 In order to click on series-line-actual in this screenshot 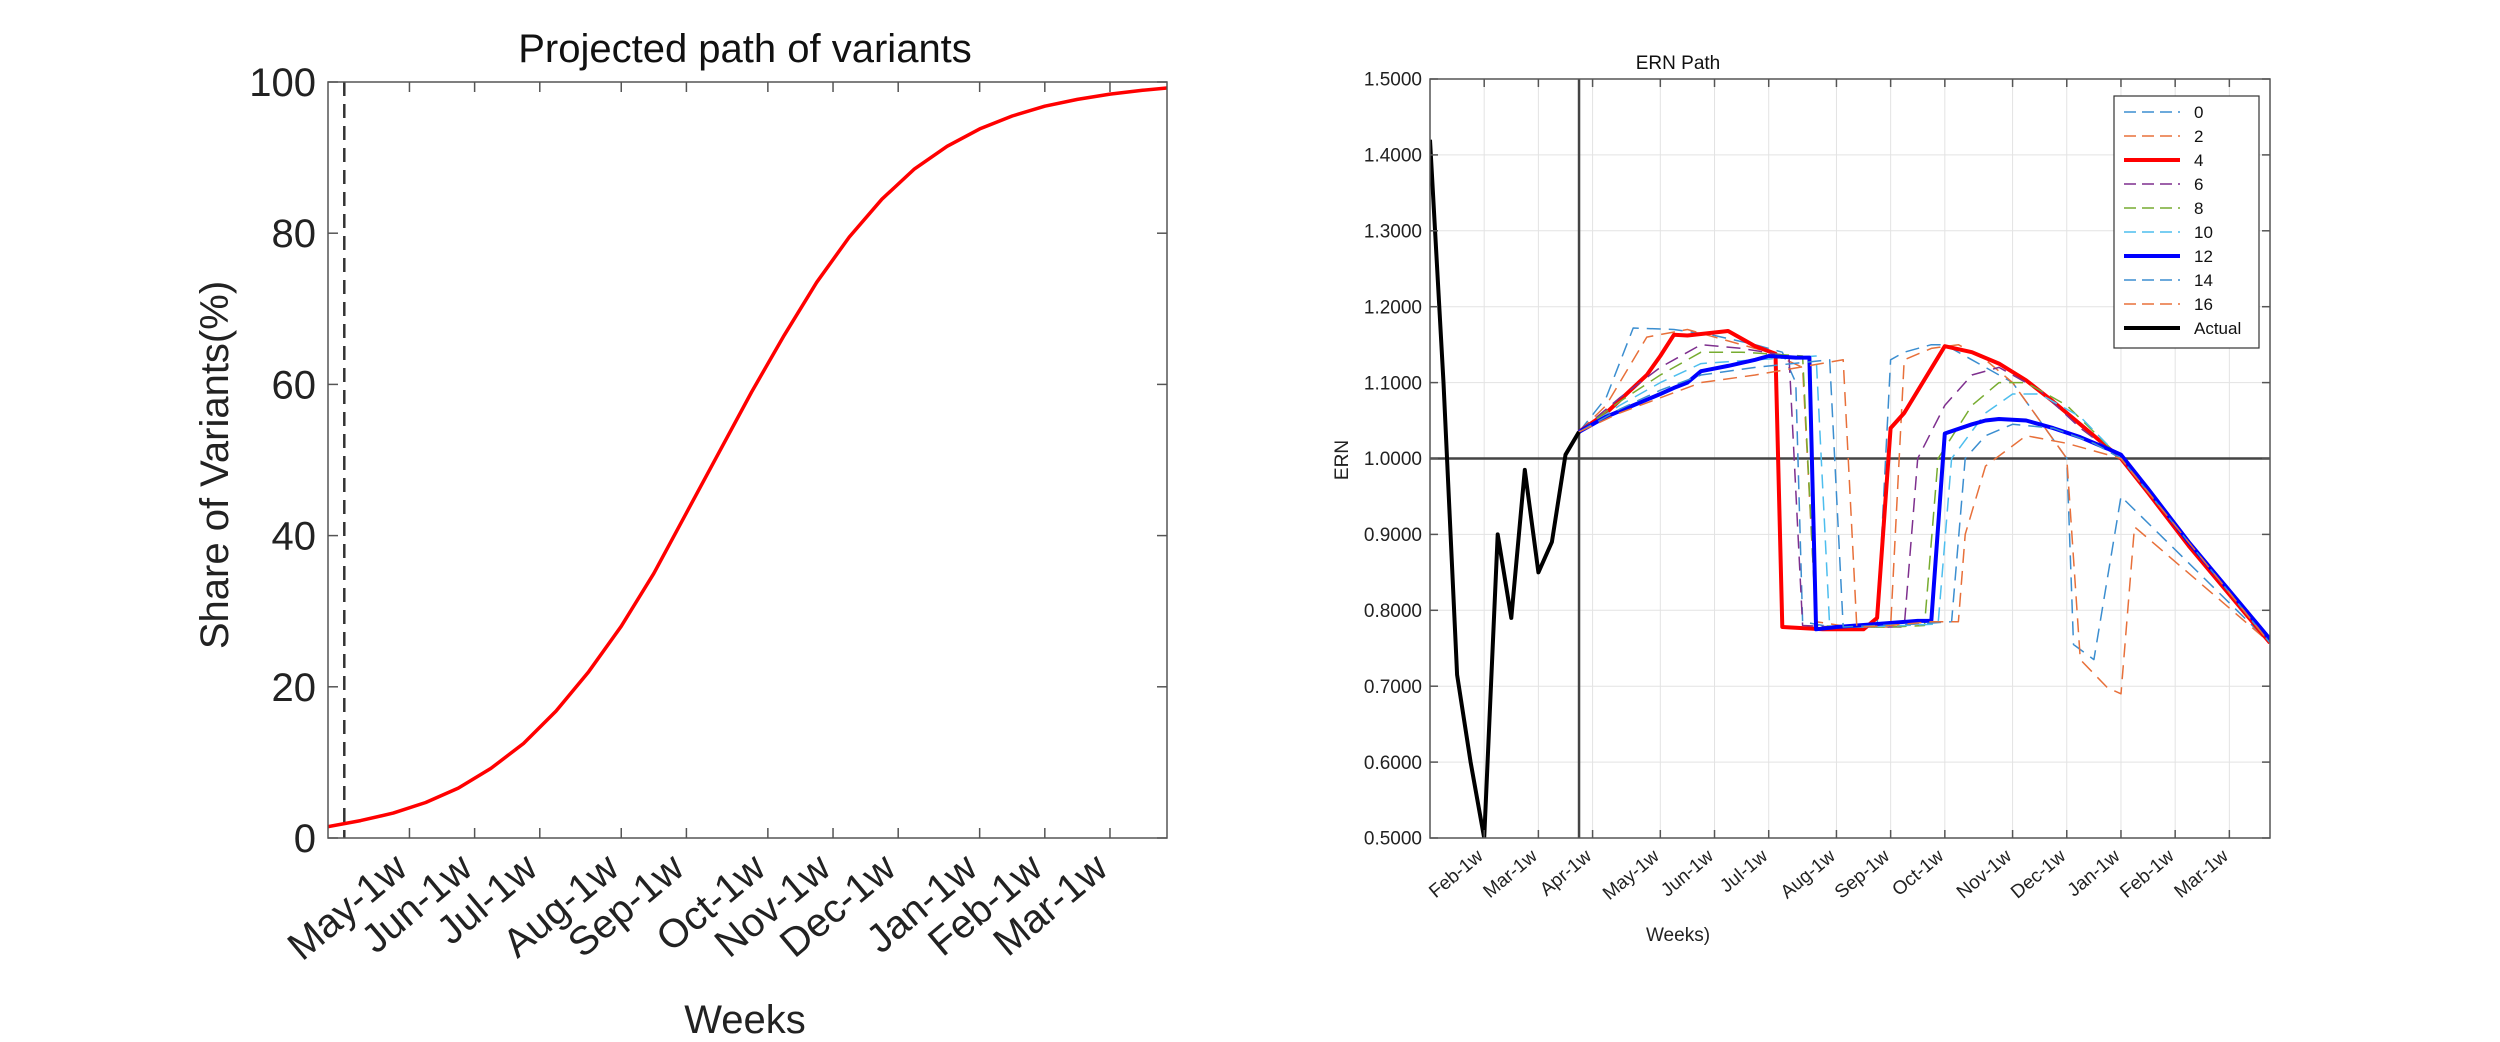, I will do `click(1505, 488)`.